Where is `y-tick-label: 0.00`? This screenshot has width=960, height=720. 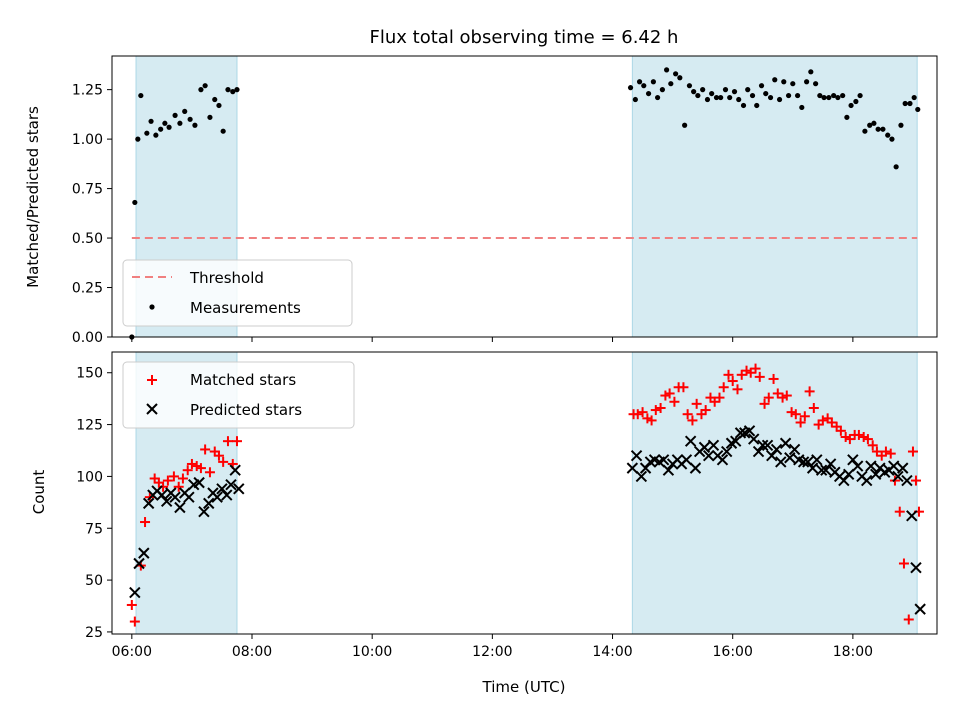
y-tick-label: 0.00 is located at coordinates (87, 338).